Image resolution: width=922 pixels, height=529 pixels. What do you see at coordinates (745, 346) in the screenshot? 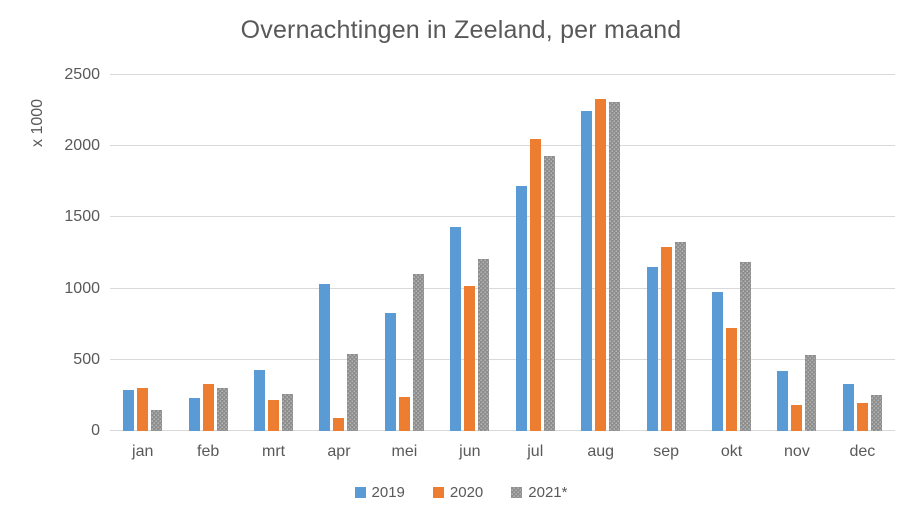
I see `bar-2021-okt` at bounding box center [745, 346].